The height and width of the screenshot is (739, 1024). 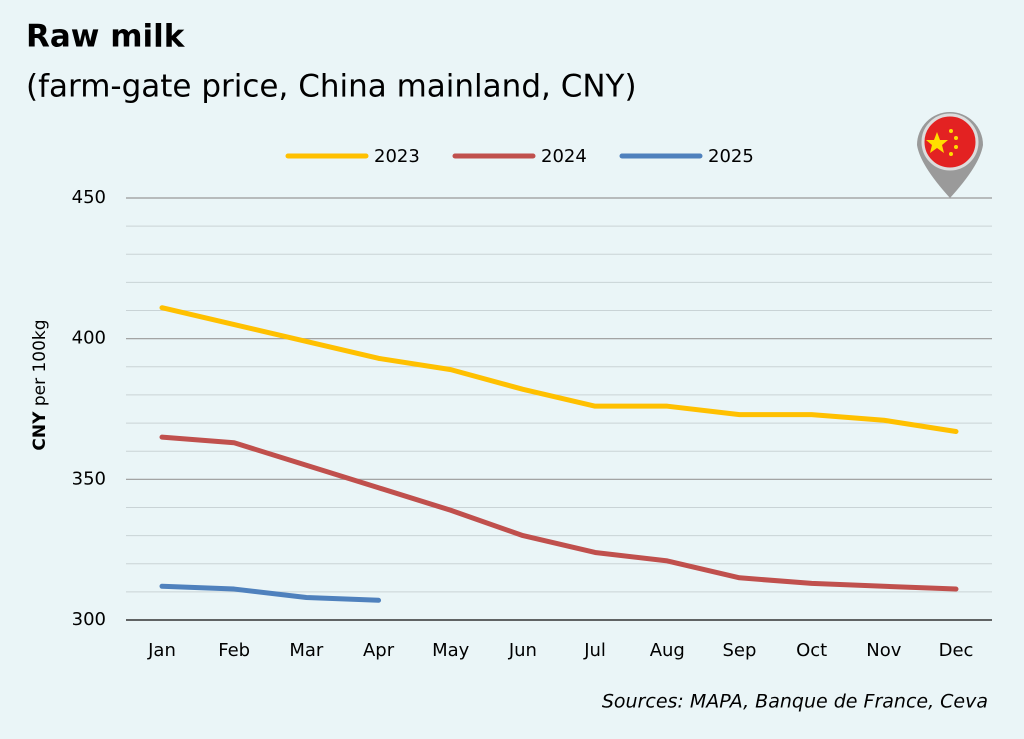 I want to click on y-axis-label: CNY per 100kg, so click(x=40, y=384).